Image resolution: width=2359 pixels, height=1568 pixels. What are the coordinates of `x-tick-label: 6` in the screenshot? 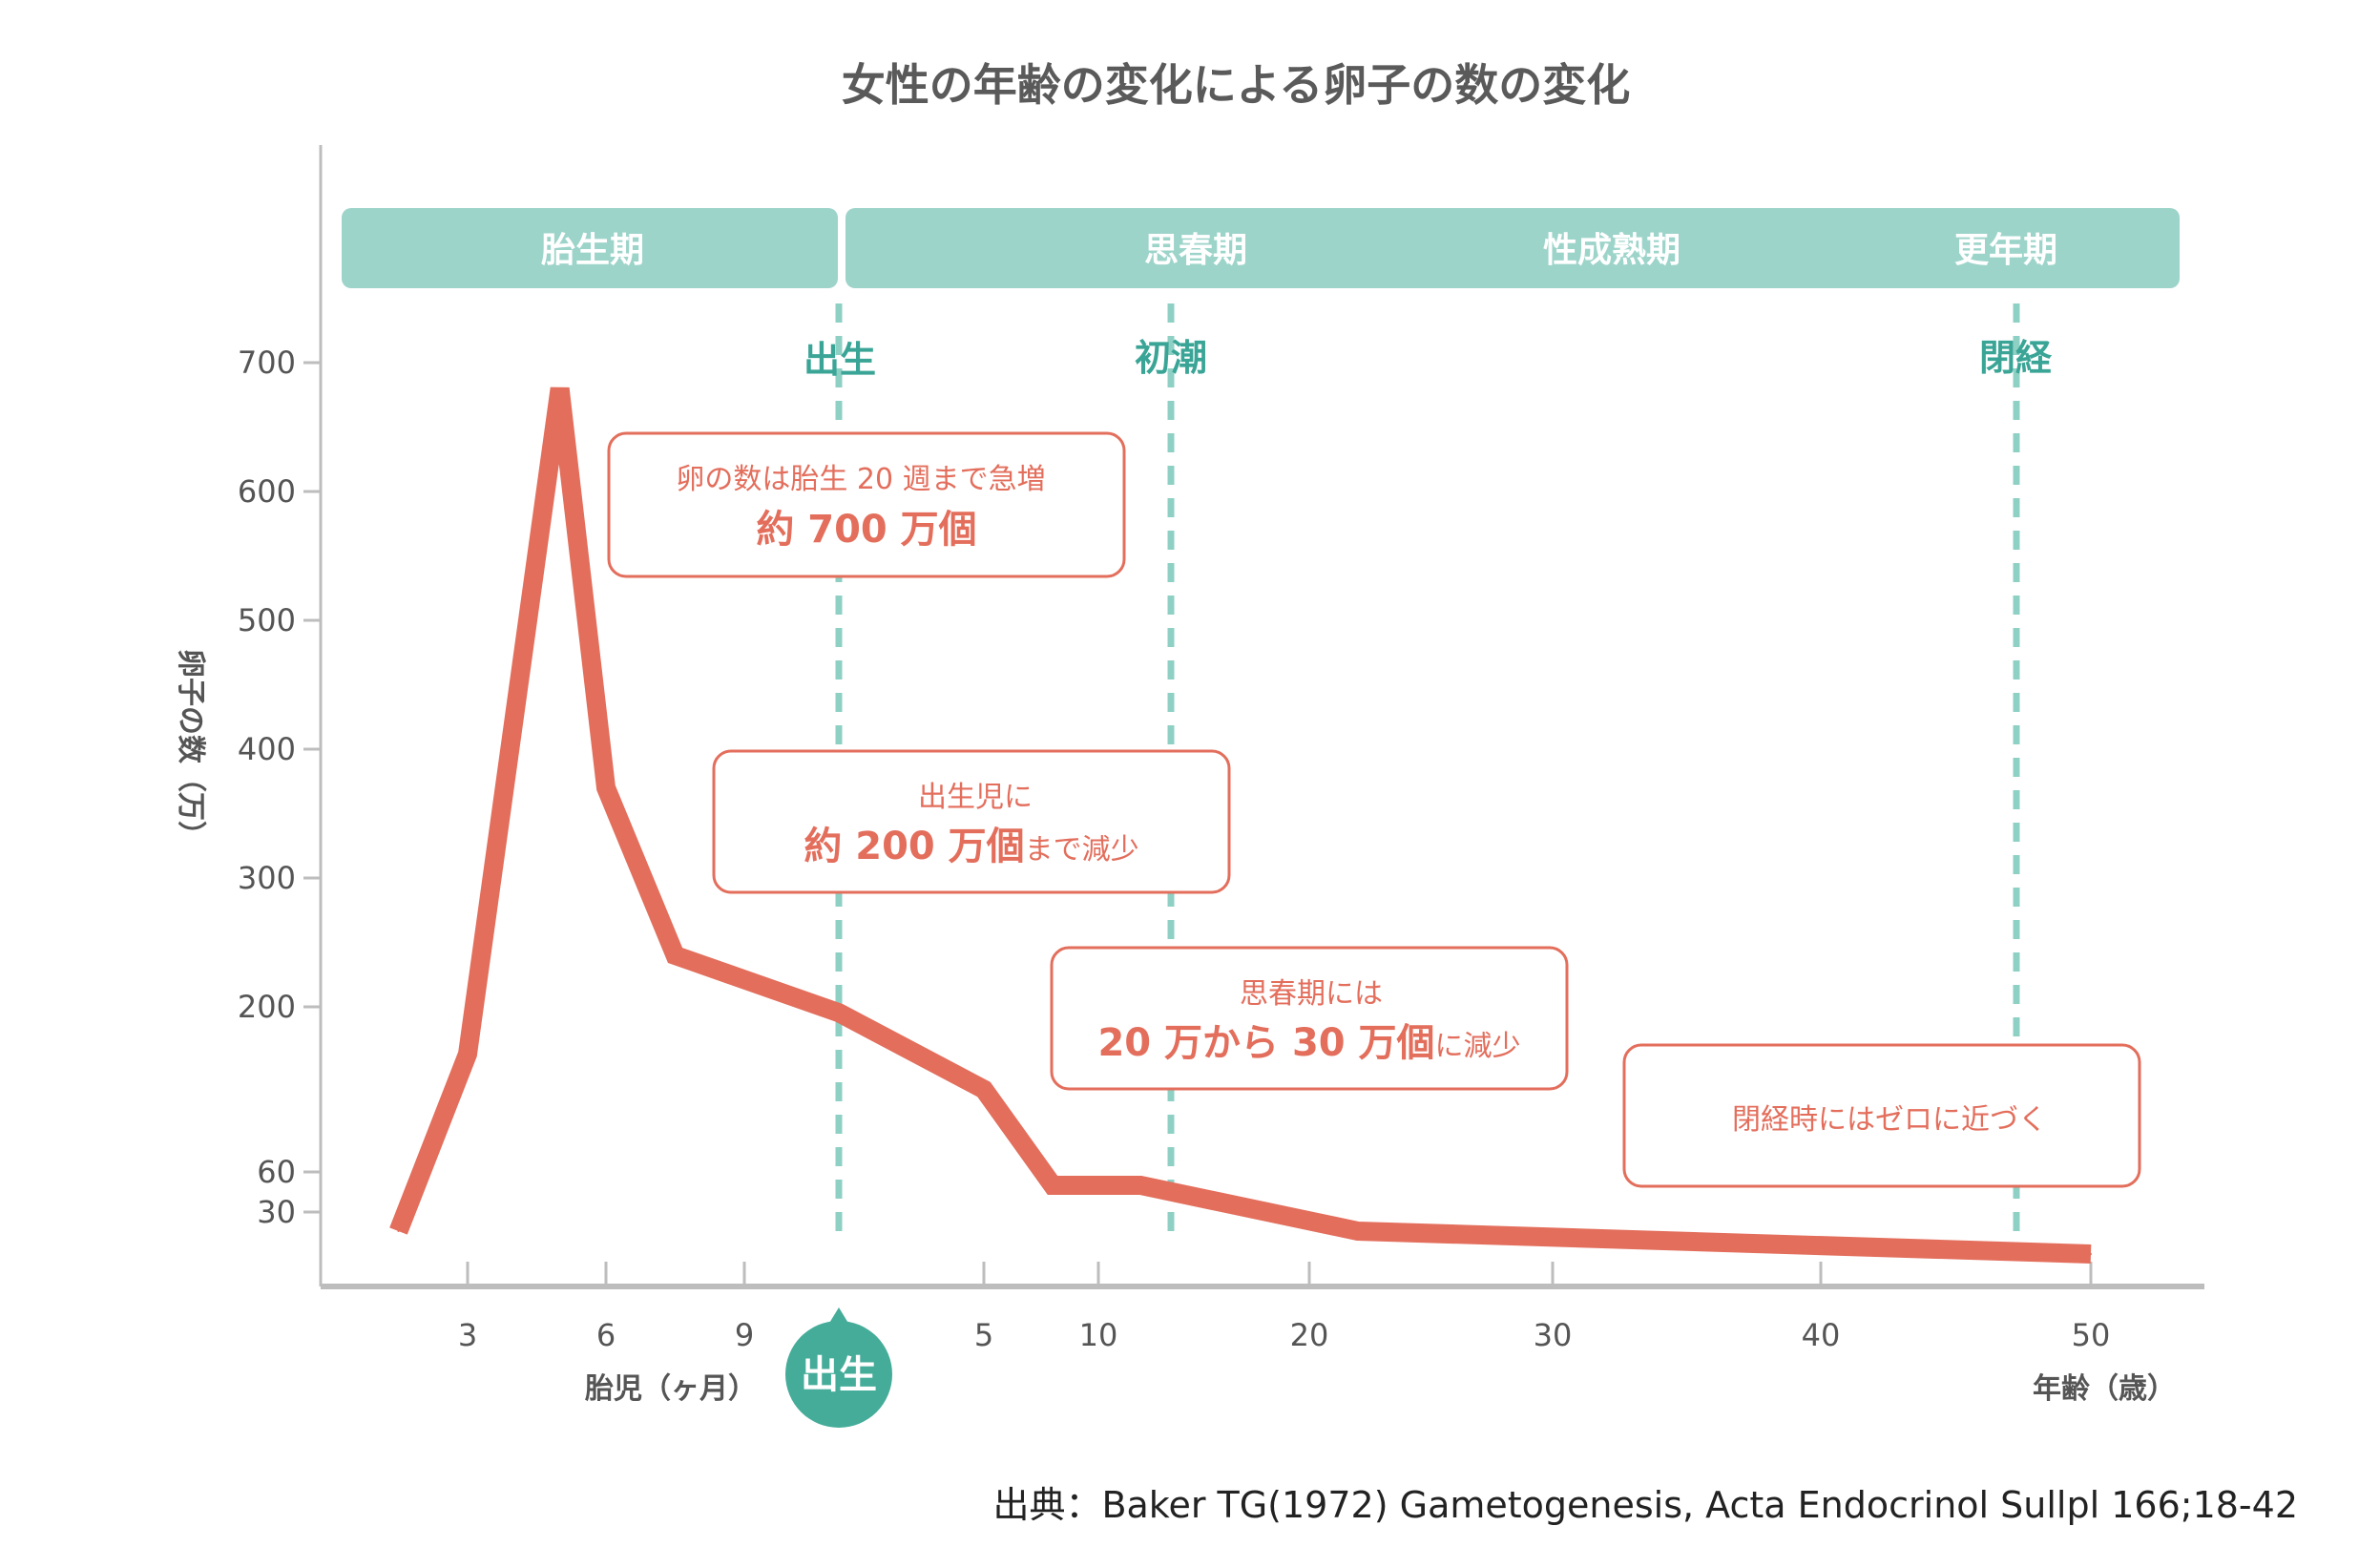 It's located at (606, 1335).